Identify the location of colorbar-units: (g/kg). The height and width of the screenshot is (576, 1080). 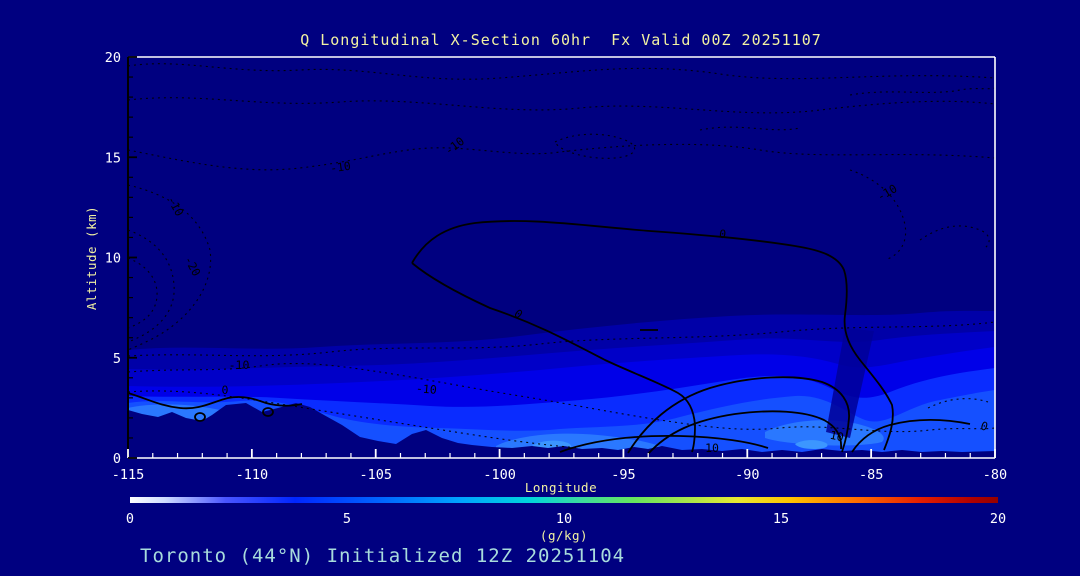
(564, 535).